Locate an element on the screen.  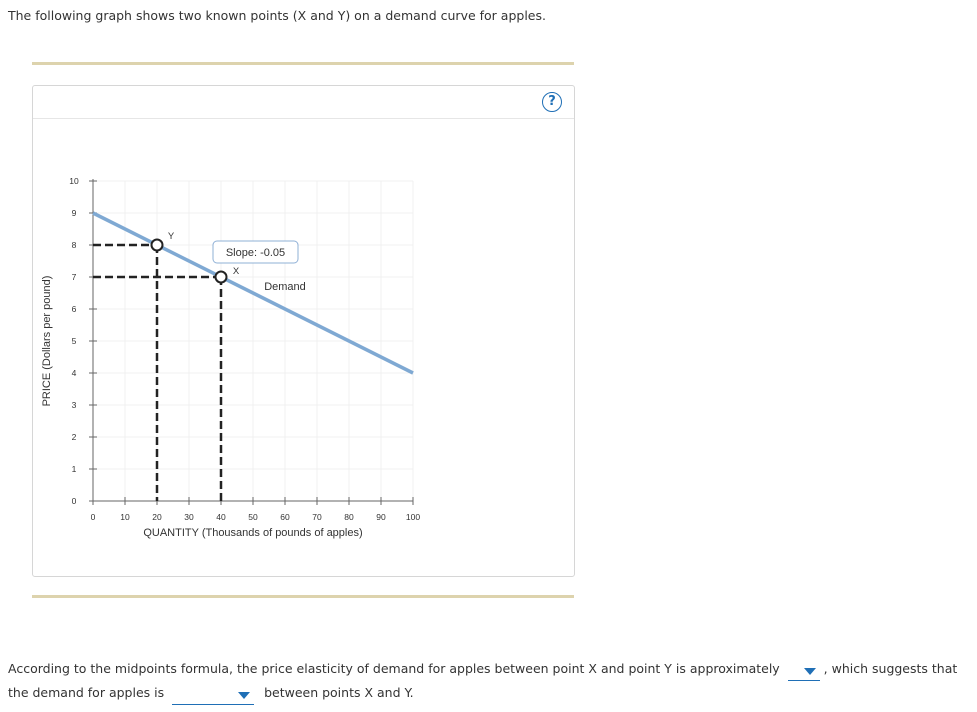
question-part3: the demand for apples is is located at coordinates (86, 692).